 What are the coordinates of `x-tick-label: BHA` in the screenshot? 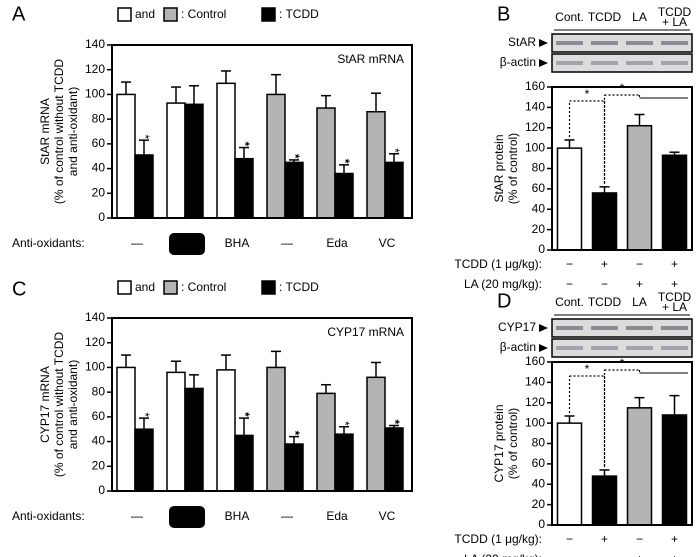 It's located at (237, 243).